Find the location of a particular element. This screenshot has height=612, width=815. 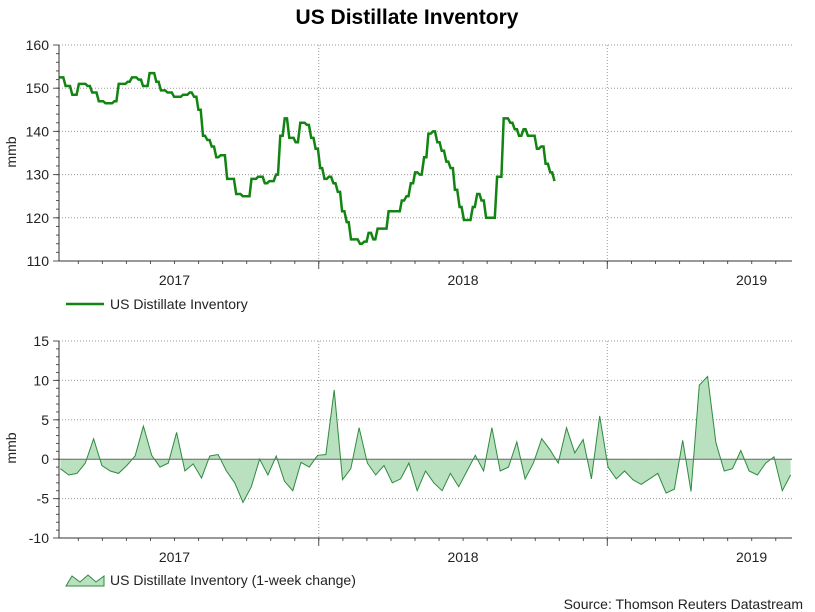

bot-y-tick-label: 5 is located at coordinates (45, 420).